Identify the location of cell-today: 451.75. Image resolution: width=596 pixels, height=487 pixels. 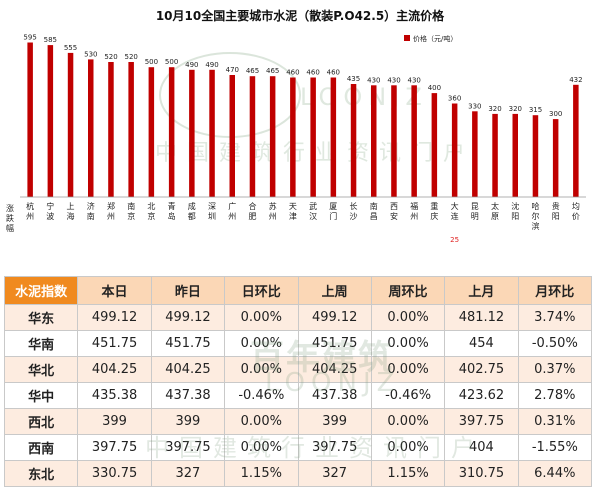
(114, 343).